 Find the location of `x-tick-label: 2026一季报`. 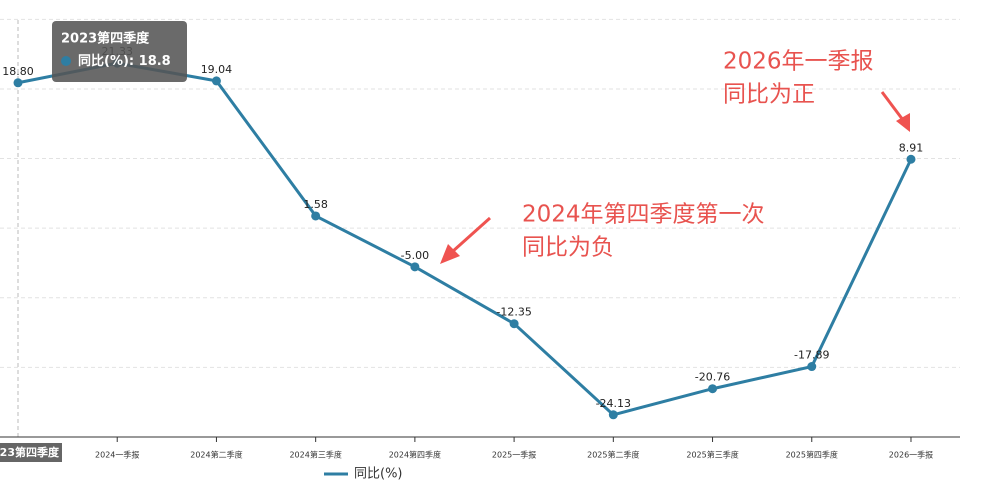

x-tick-label: 2026一季报 is located at coordinates (911, 455).